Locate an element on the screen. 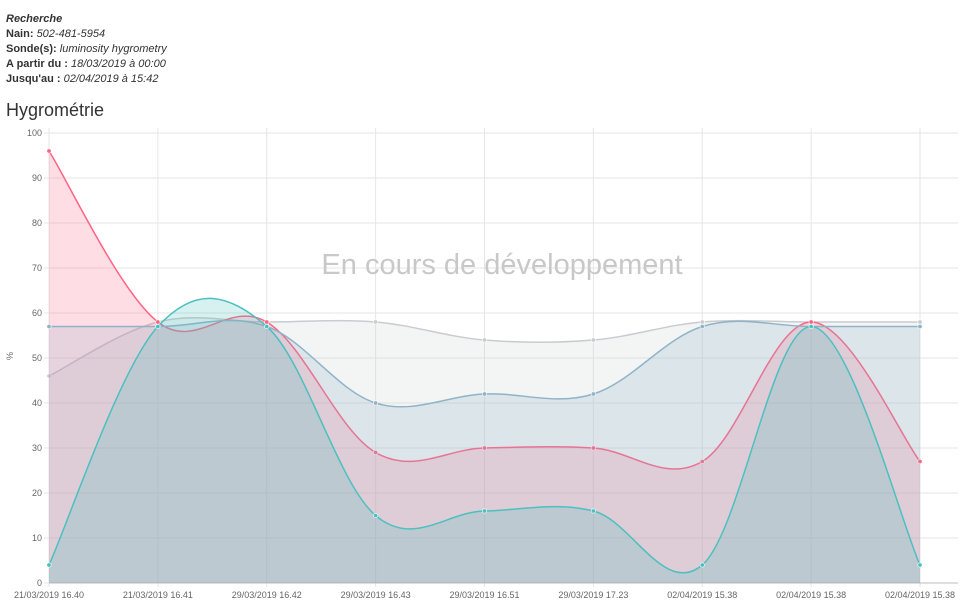  y-tick-label: 20 is located at coordinates (37, 493).